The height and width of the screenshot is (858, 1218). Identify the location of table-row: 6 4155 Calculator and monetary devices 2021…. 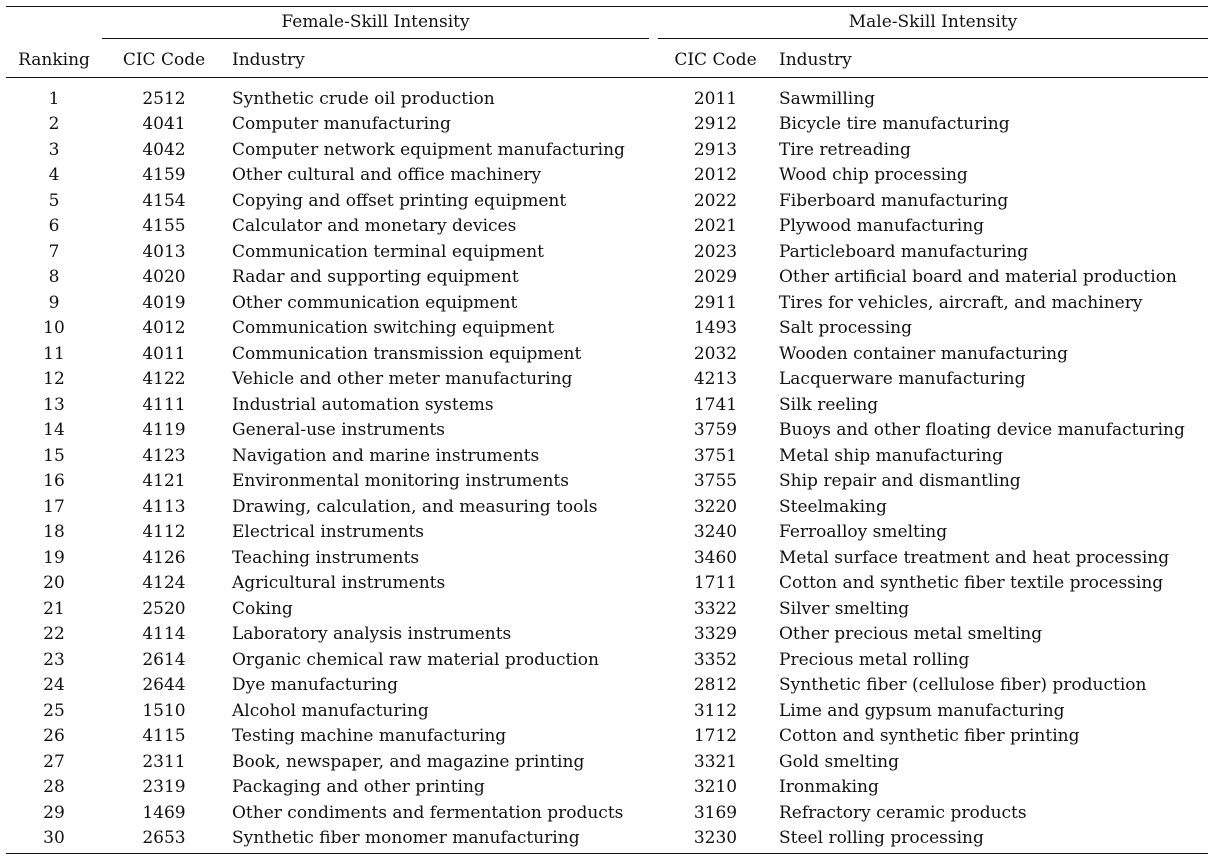
(607, 227).